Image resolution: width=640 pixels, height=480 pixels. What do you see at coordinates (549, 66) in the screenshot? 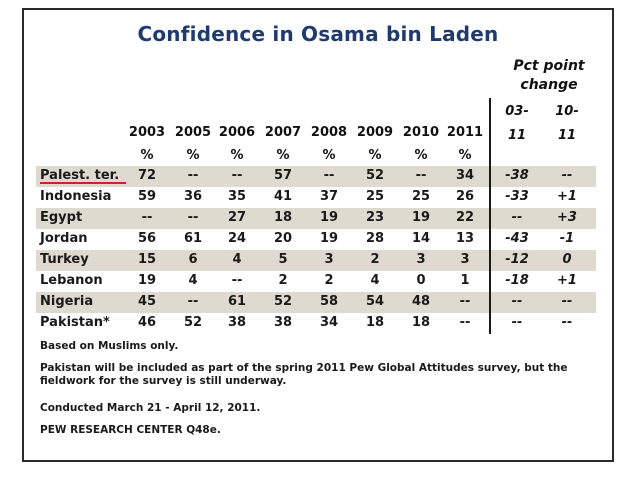
I see `change-header-line1: Pct point` at bounding box center [549, 66].